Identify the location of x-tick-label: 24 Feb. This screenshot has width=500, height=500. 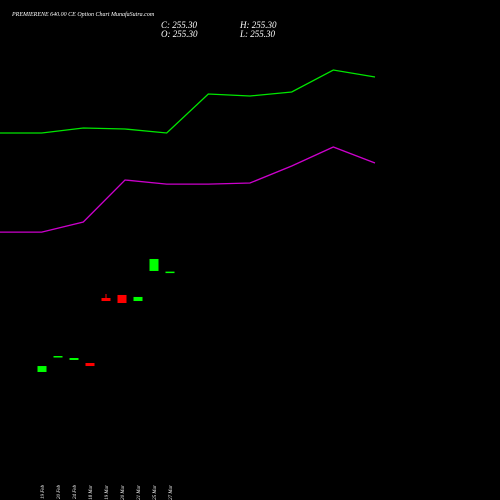
(75, 492).